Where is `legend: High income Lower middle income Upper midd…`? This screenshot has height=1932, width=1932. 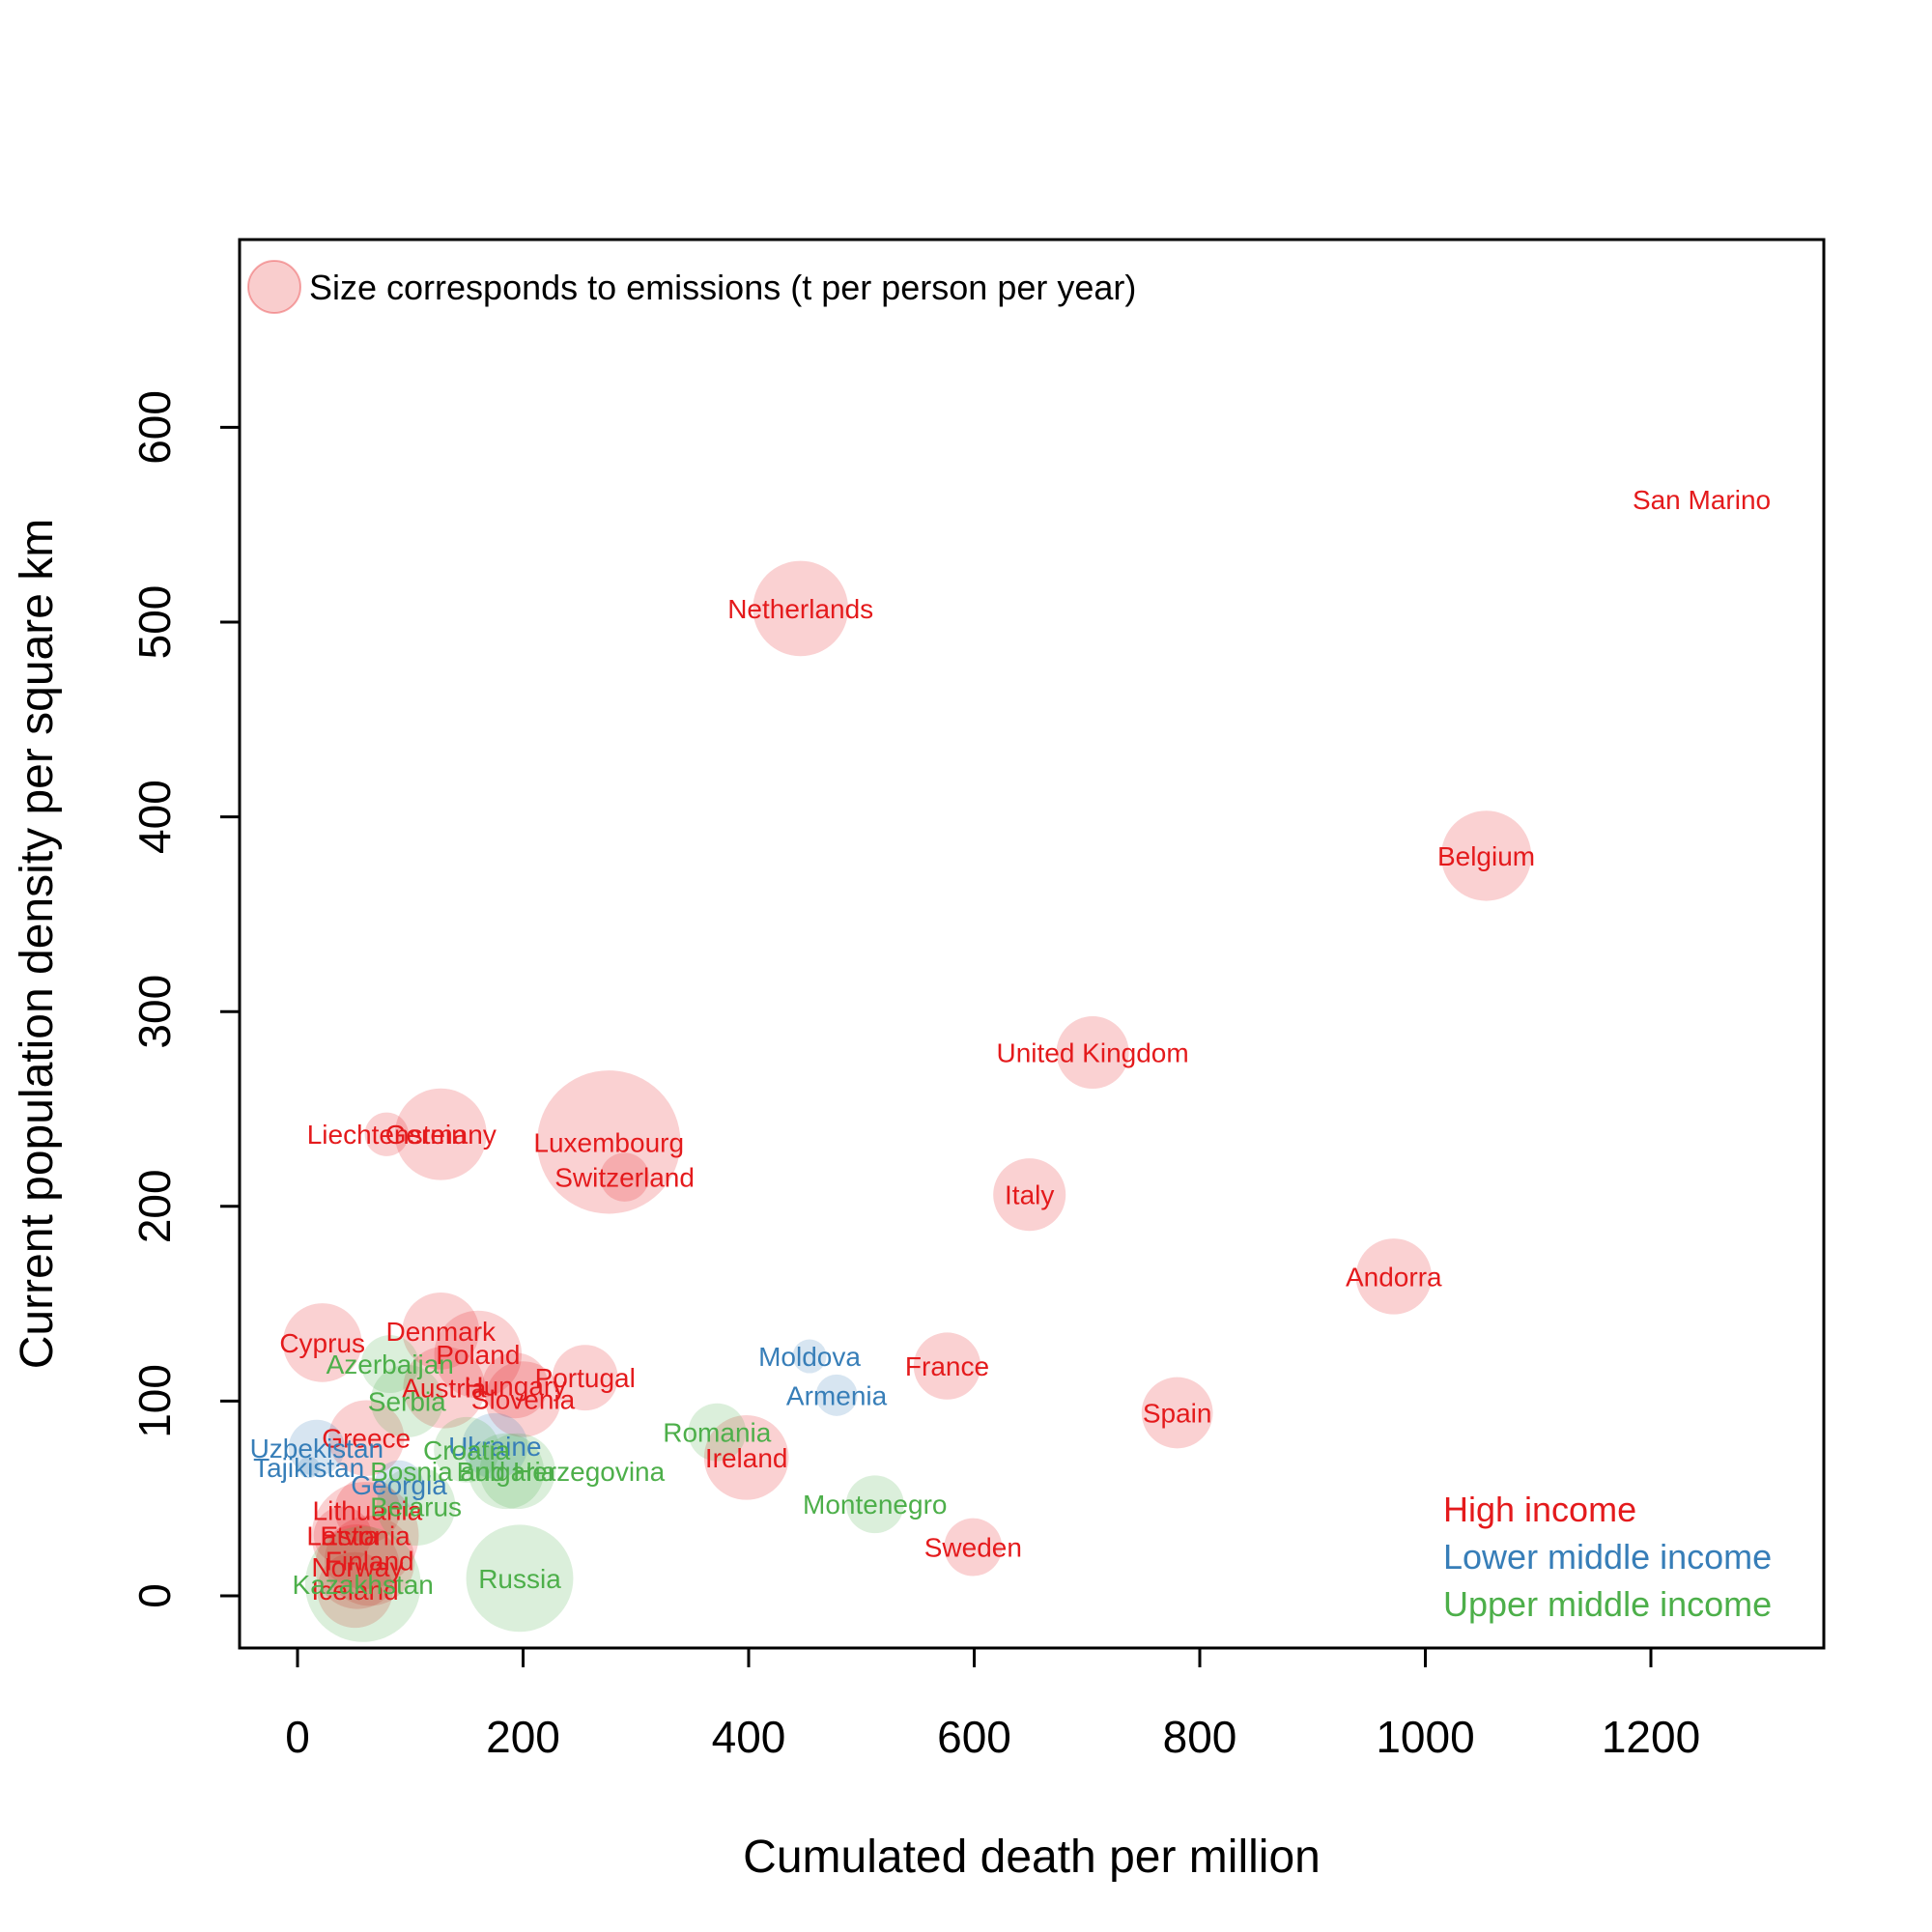
legend: High income Lower middle income Upper midd… is located at coordinates (1607, 1557).